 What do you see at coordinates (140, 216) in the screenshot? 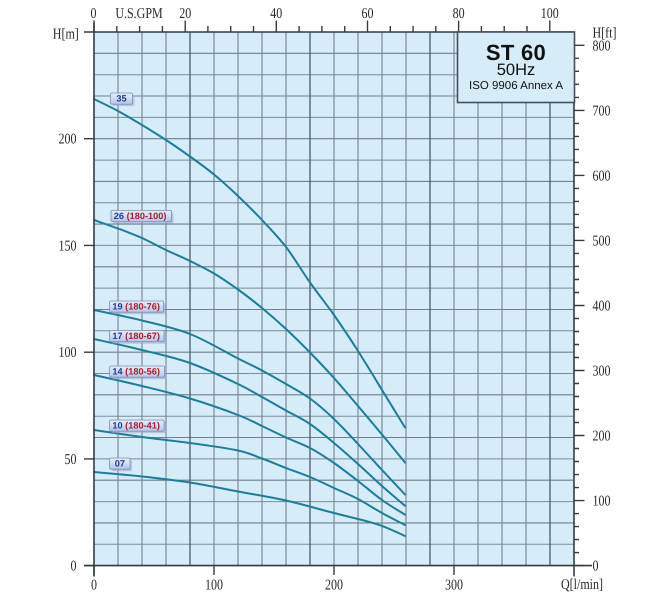
I see `svg-text: 26 (180-100)` at bounding box center [140, 216].